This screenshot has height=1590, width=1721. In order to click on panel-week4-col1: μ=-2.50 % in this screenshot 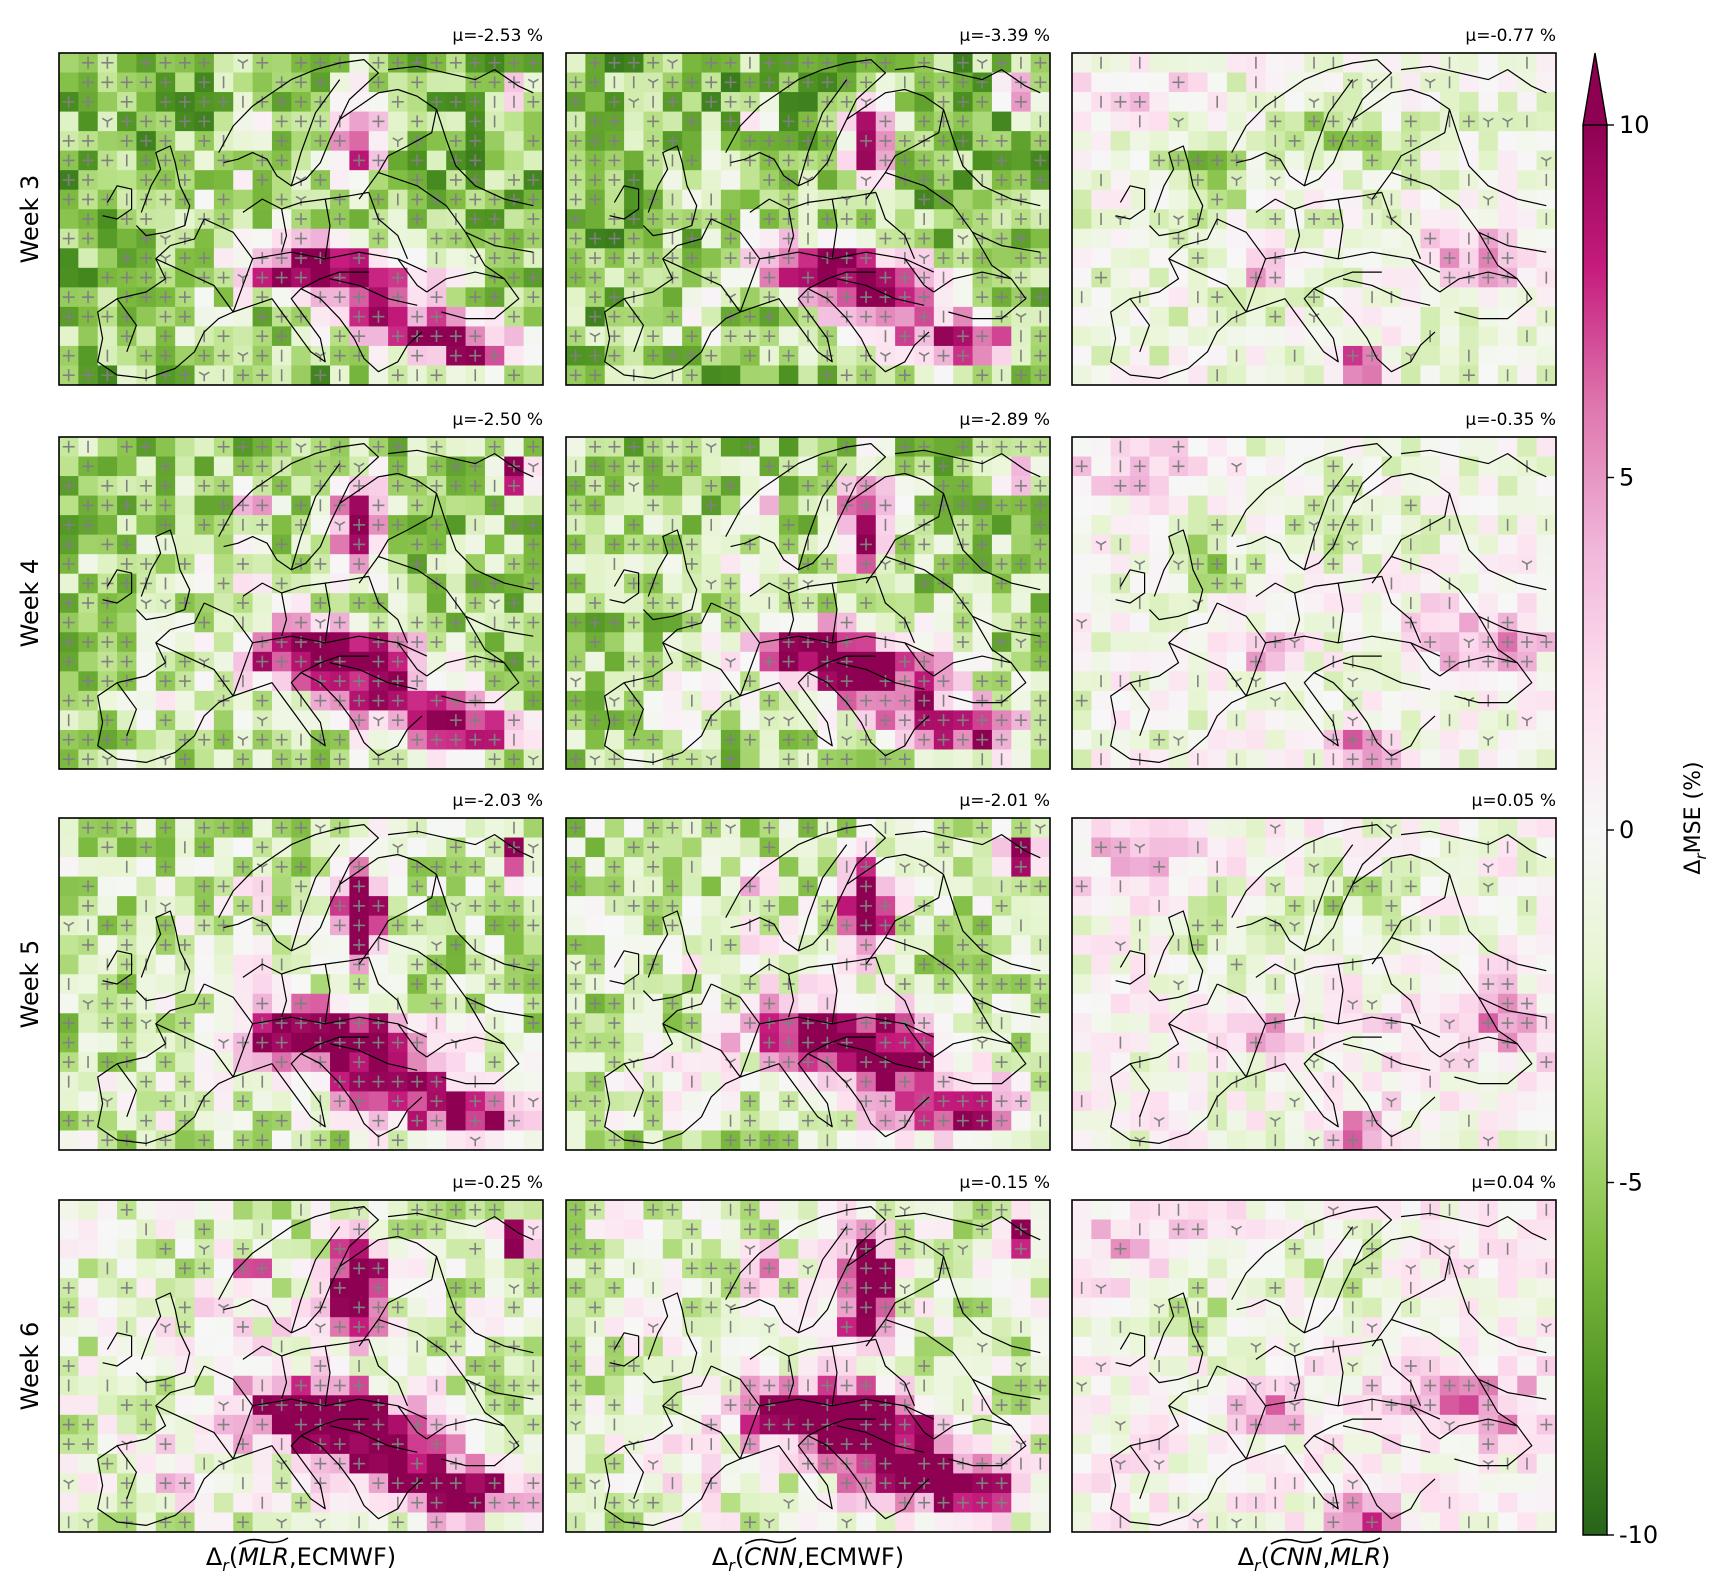, I will do `click(301, 590)`.